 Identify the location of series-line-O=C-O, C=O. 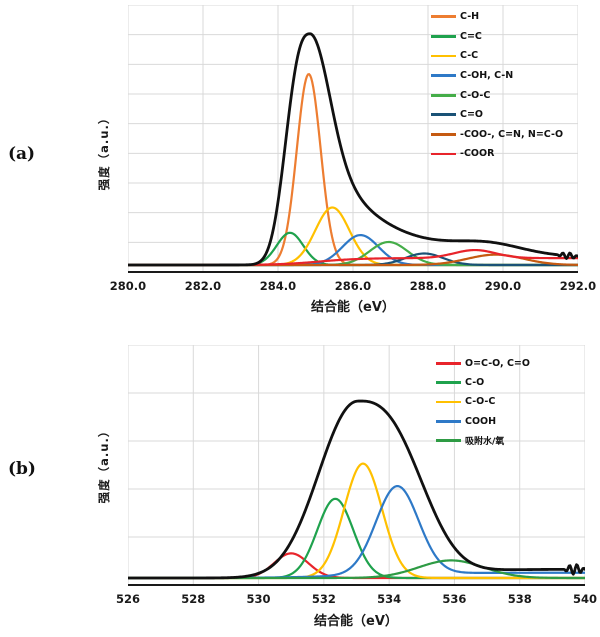
(356, 566).